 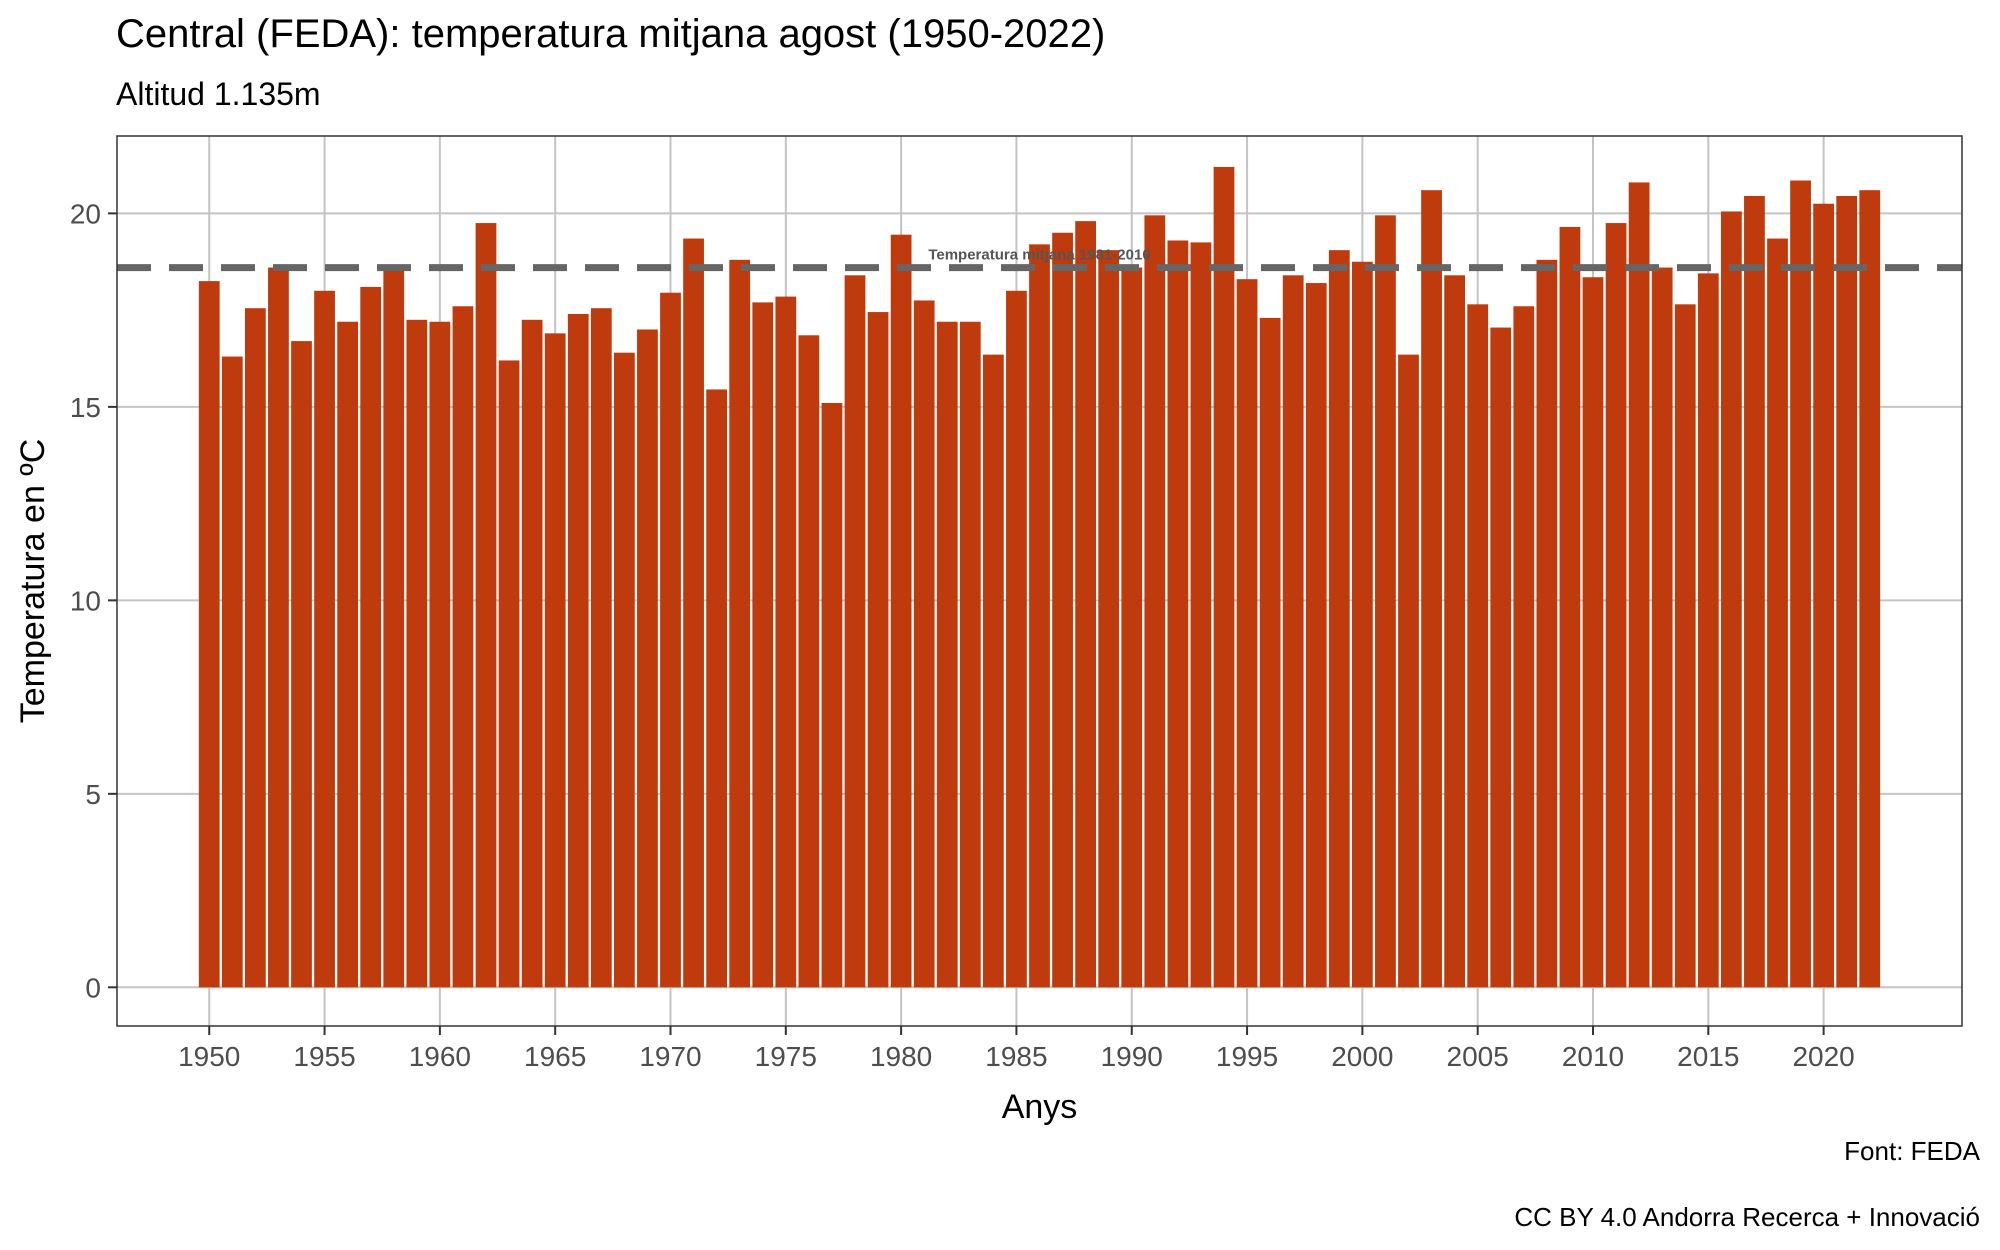 I want to click on bar-1984, so click(x=993, y=671).